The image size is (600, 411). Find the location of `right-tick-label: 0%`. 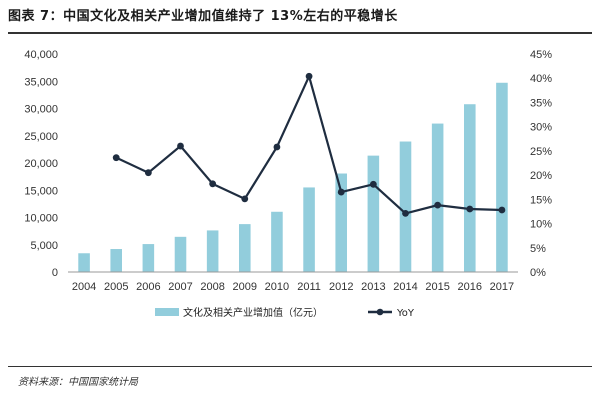

right-tick-label: 0% is located at coordinates (538, 273).